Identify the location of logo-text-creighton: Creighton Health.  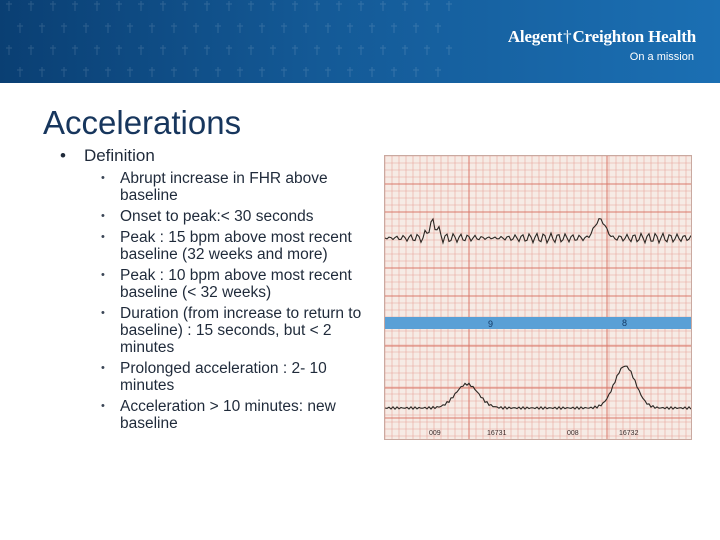
(634, 36).